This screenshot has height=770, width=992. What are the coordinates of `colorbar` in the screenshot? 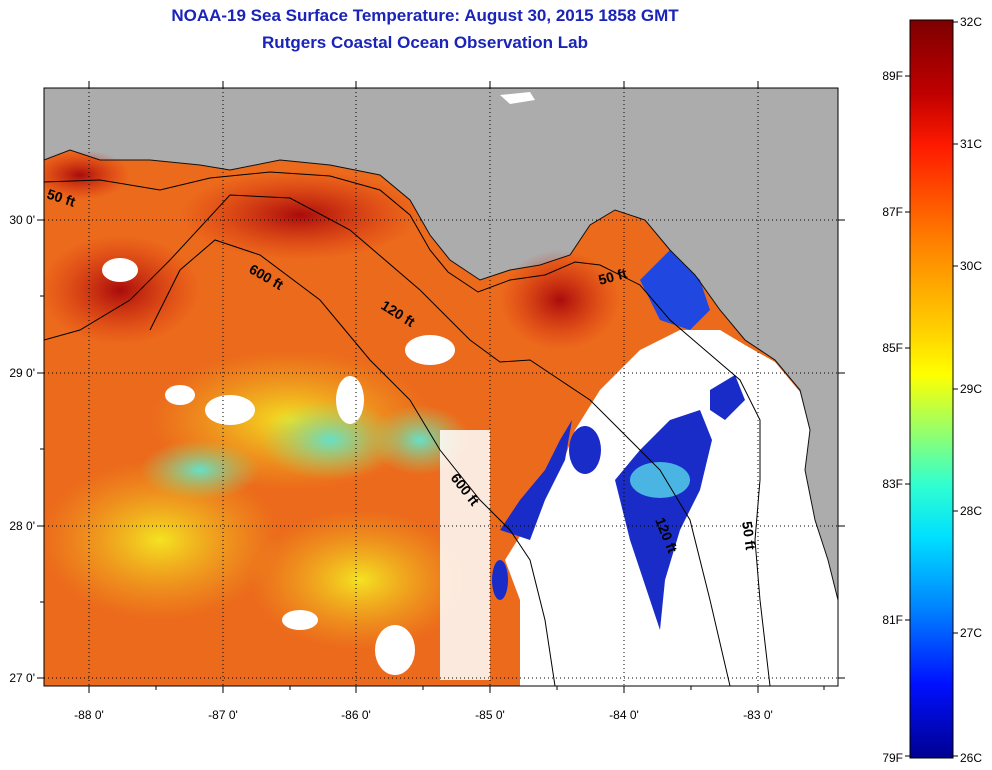 It's located at (931, 389).